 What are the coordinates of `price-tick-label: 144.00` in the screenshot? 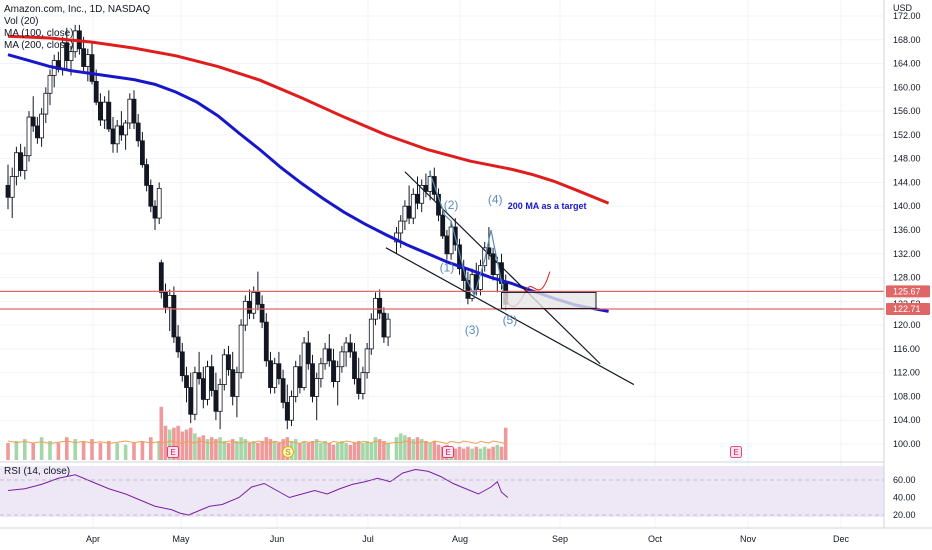 It's located at (907, 182).